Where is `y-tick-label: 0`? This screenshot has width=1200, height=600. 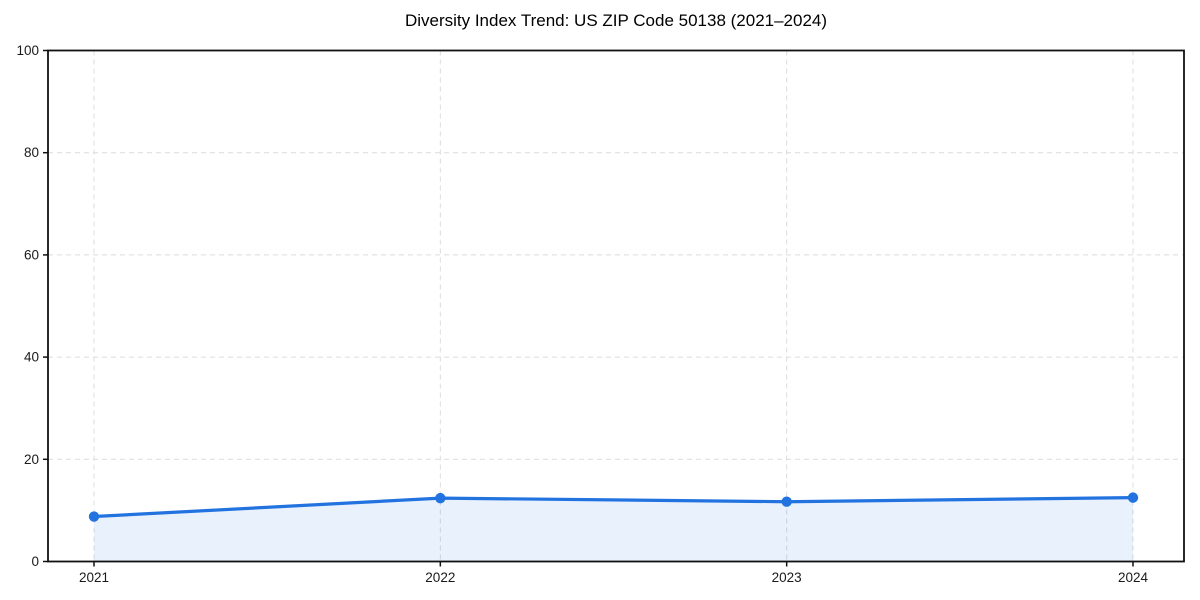
y-tick-label: 0 is located at coordinates (35, 561).